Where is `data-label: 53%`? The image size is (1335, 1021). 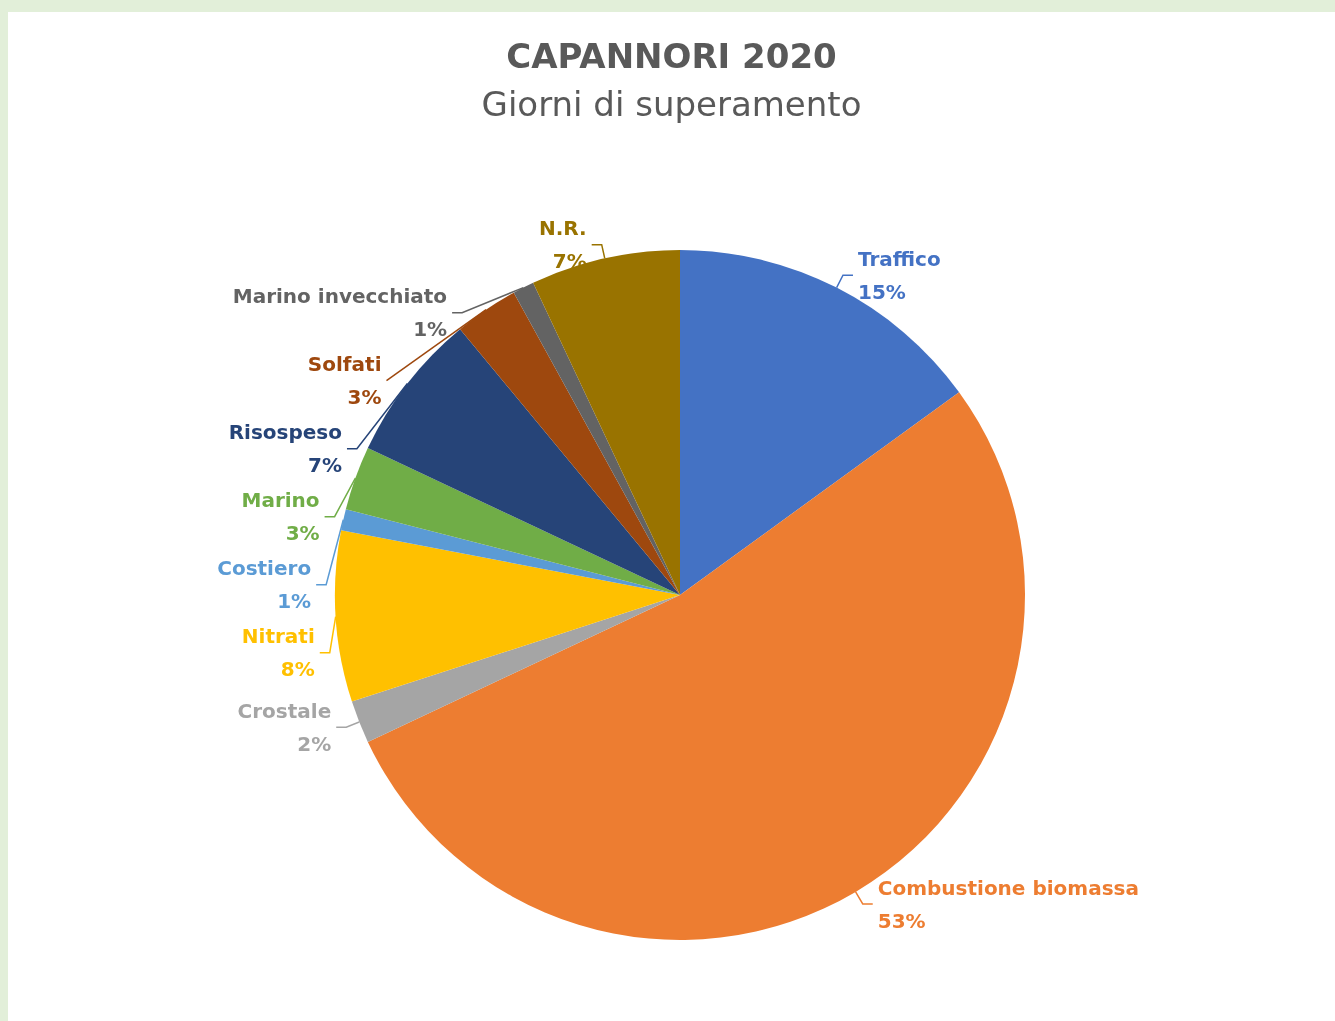
data-label: 53% is located at coordinates (901, 920).